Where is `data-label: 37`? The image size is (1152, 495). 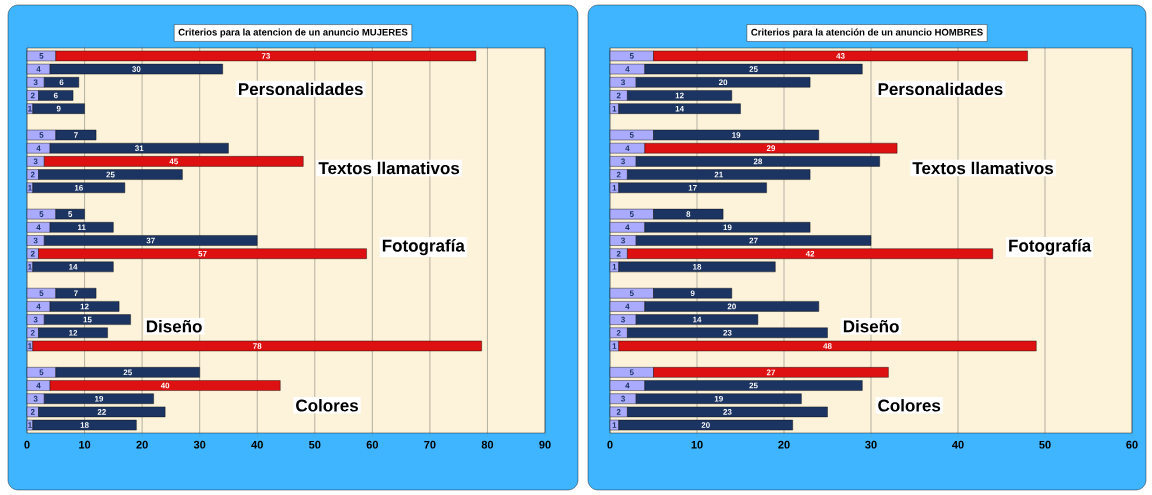 data-label: 37 is located at coordinates (150, 240).